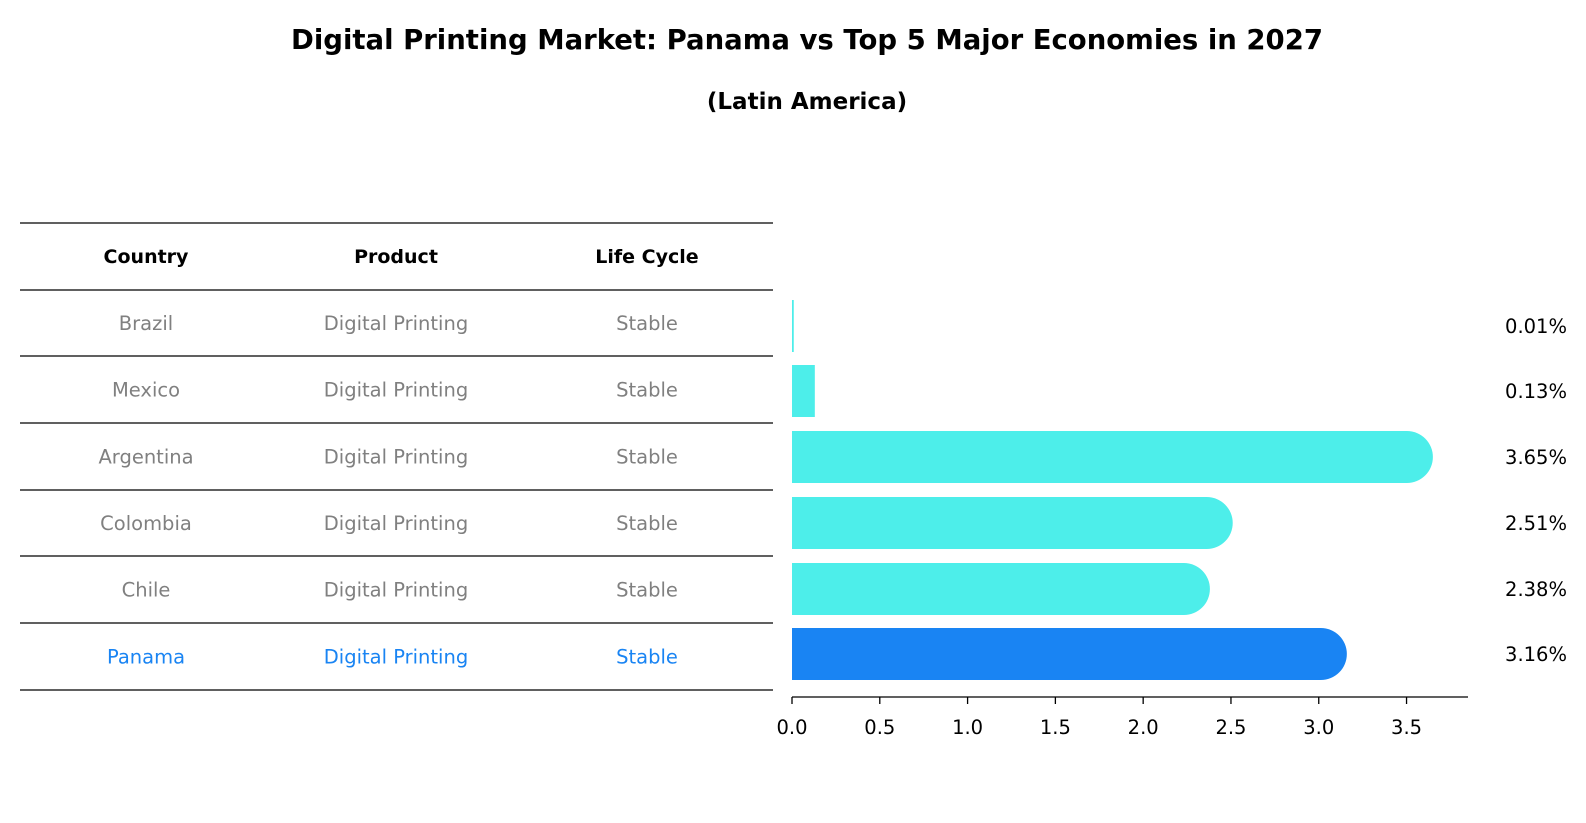  I want to click on x-tick-label: 1.0, so click(967, 727).